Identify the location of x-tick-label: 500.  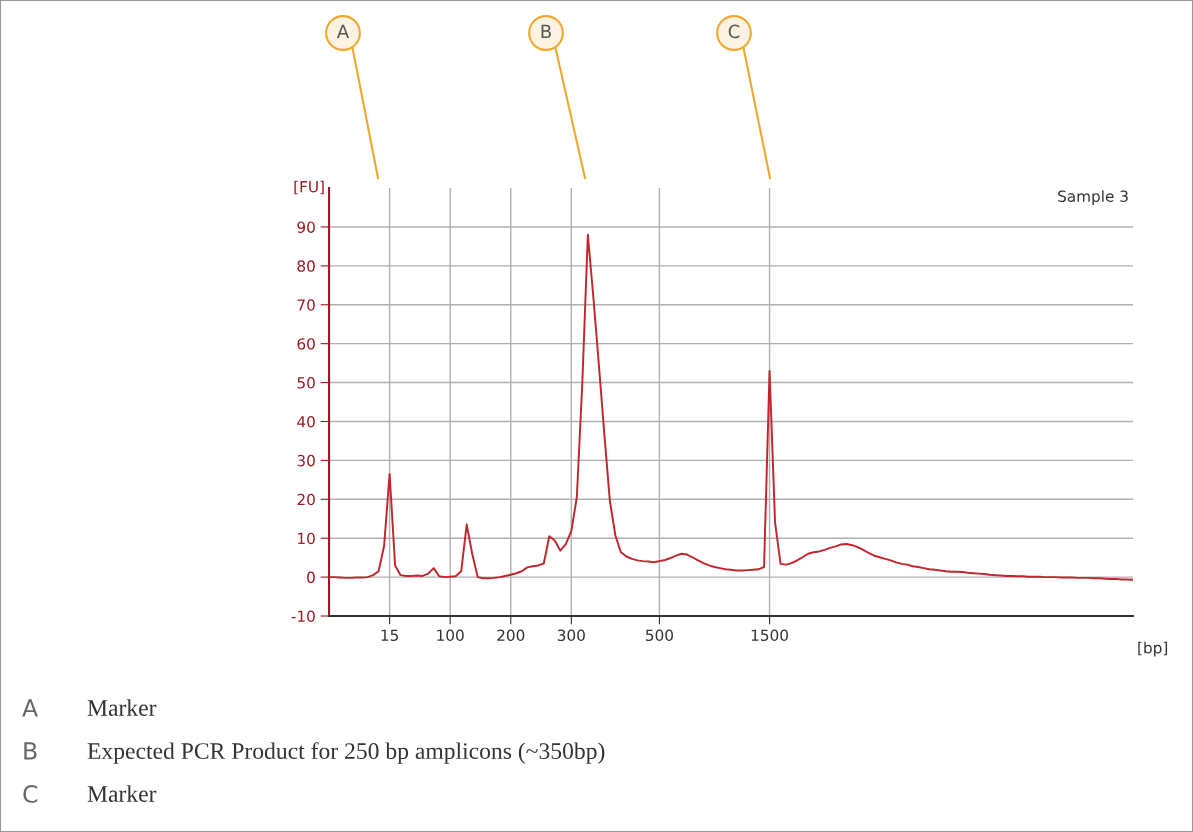
(659, 635).